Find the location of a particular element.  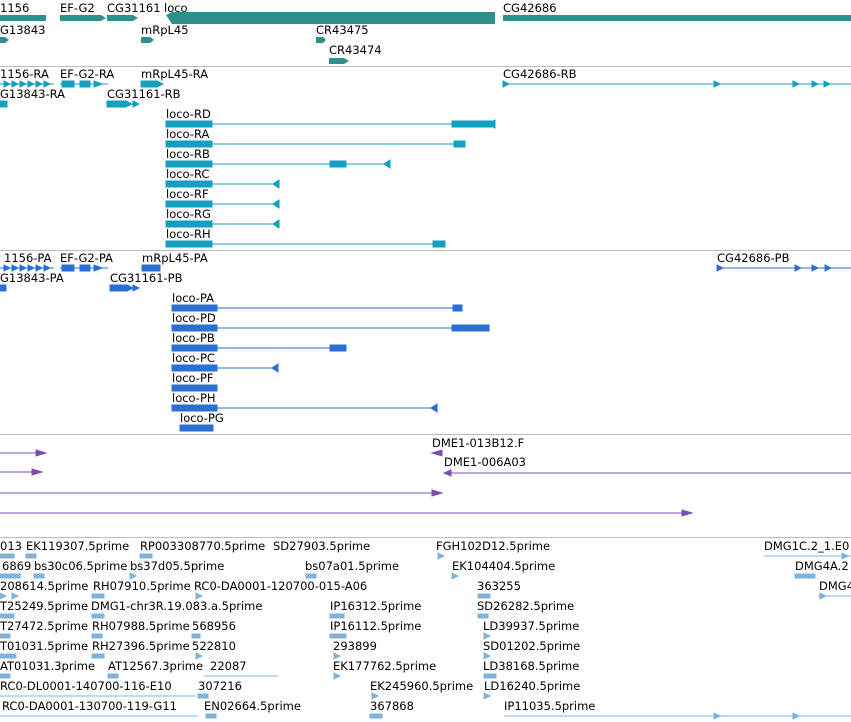

est-label: FGH102D12.5prime is located at coordinates (493, 546).